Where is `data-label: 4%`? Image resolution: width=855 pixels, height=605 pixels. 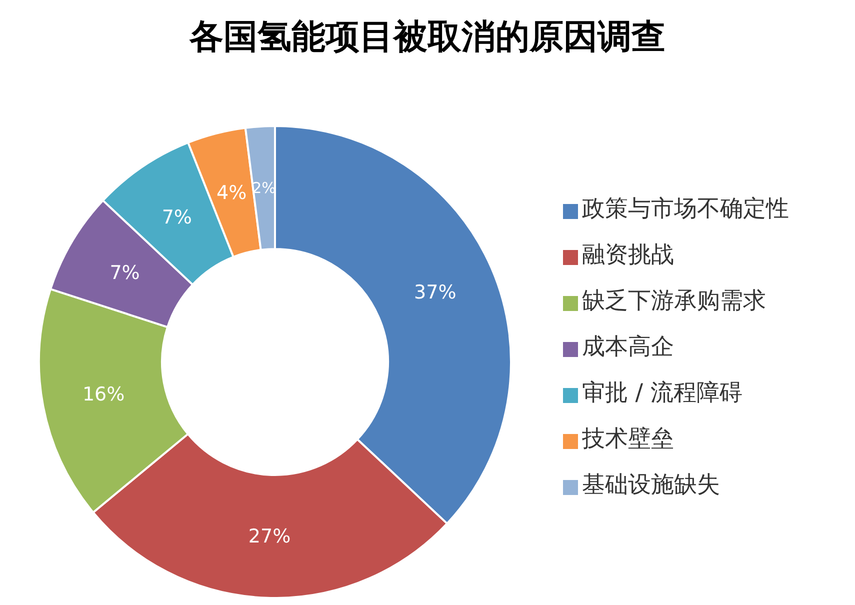
data-label: 4% is located at coordinates (231, 193).